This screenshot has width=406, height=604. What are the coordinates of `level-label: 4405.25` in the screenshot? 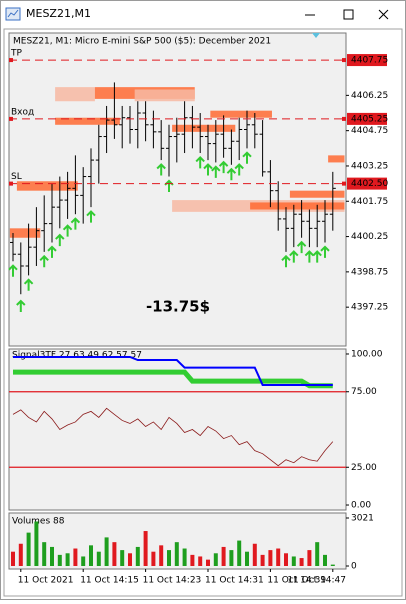 It's located at (369, 119).